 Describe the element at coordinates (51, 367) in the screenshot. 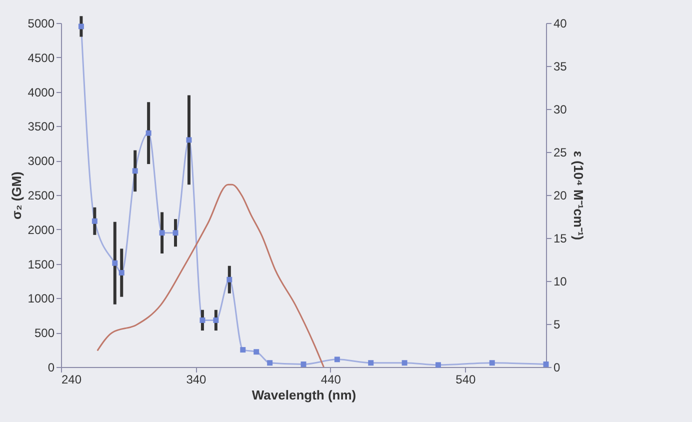

I see `y-tick-label: 0` at that location.